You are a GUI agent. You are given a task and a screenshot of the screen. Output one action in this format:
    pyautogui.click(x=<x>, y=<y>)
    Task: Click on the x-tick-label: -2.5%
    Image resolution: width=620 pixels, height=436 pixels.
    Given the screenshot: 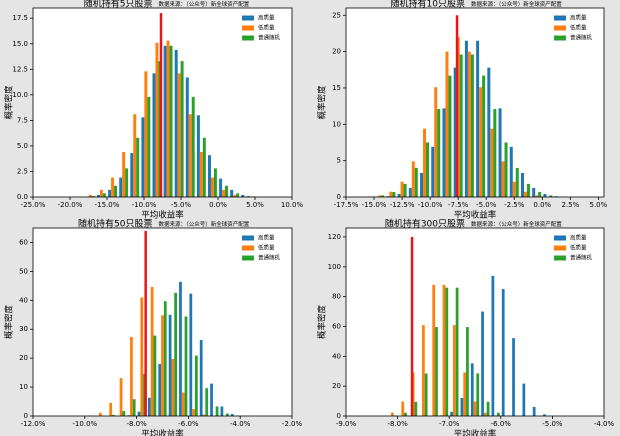 What is the action you would take?
    pyautogui.click(x=514, y=205)
    